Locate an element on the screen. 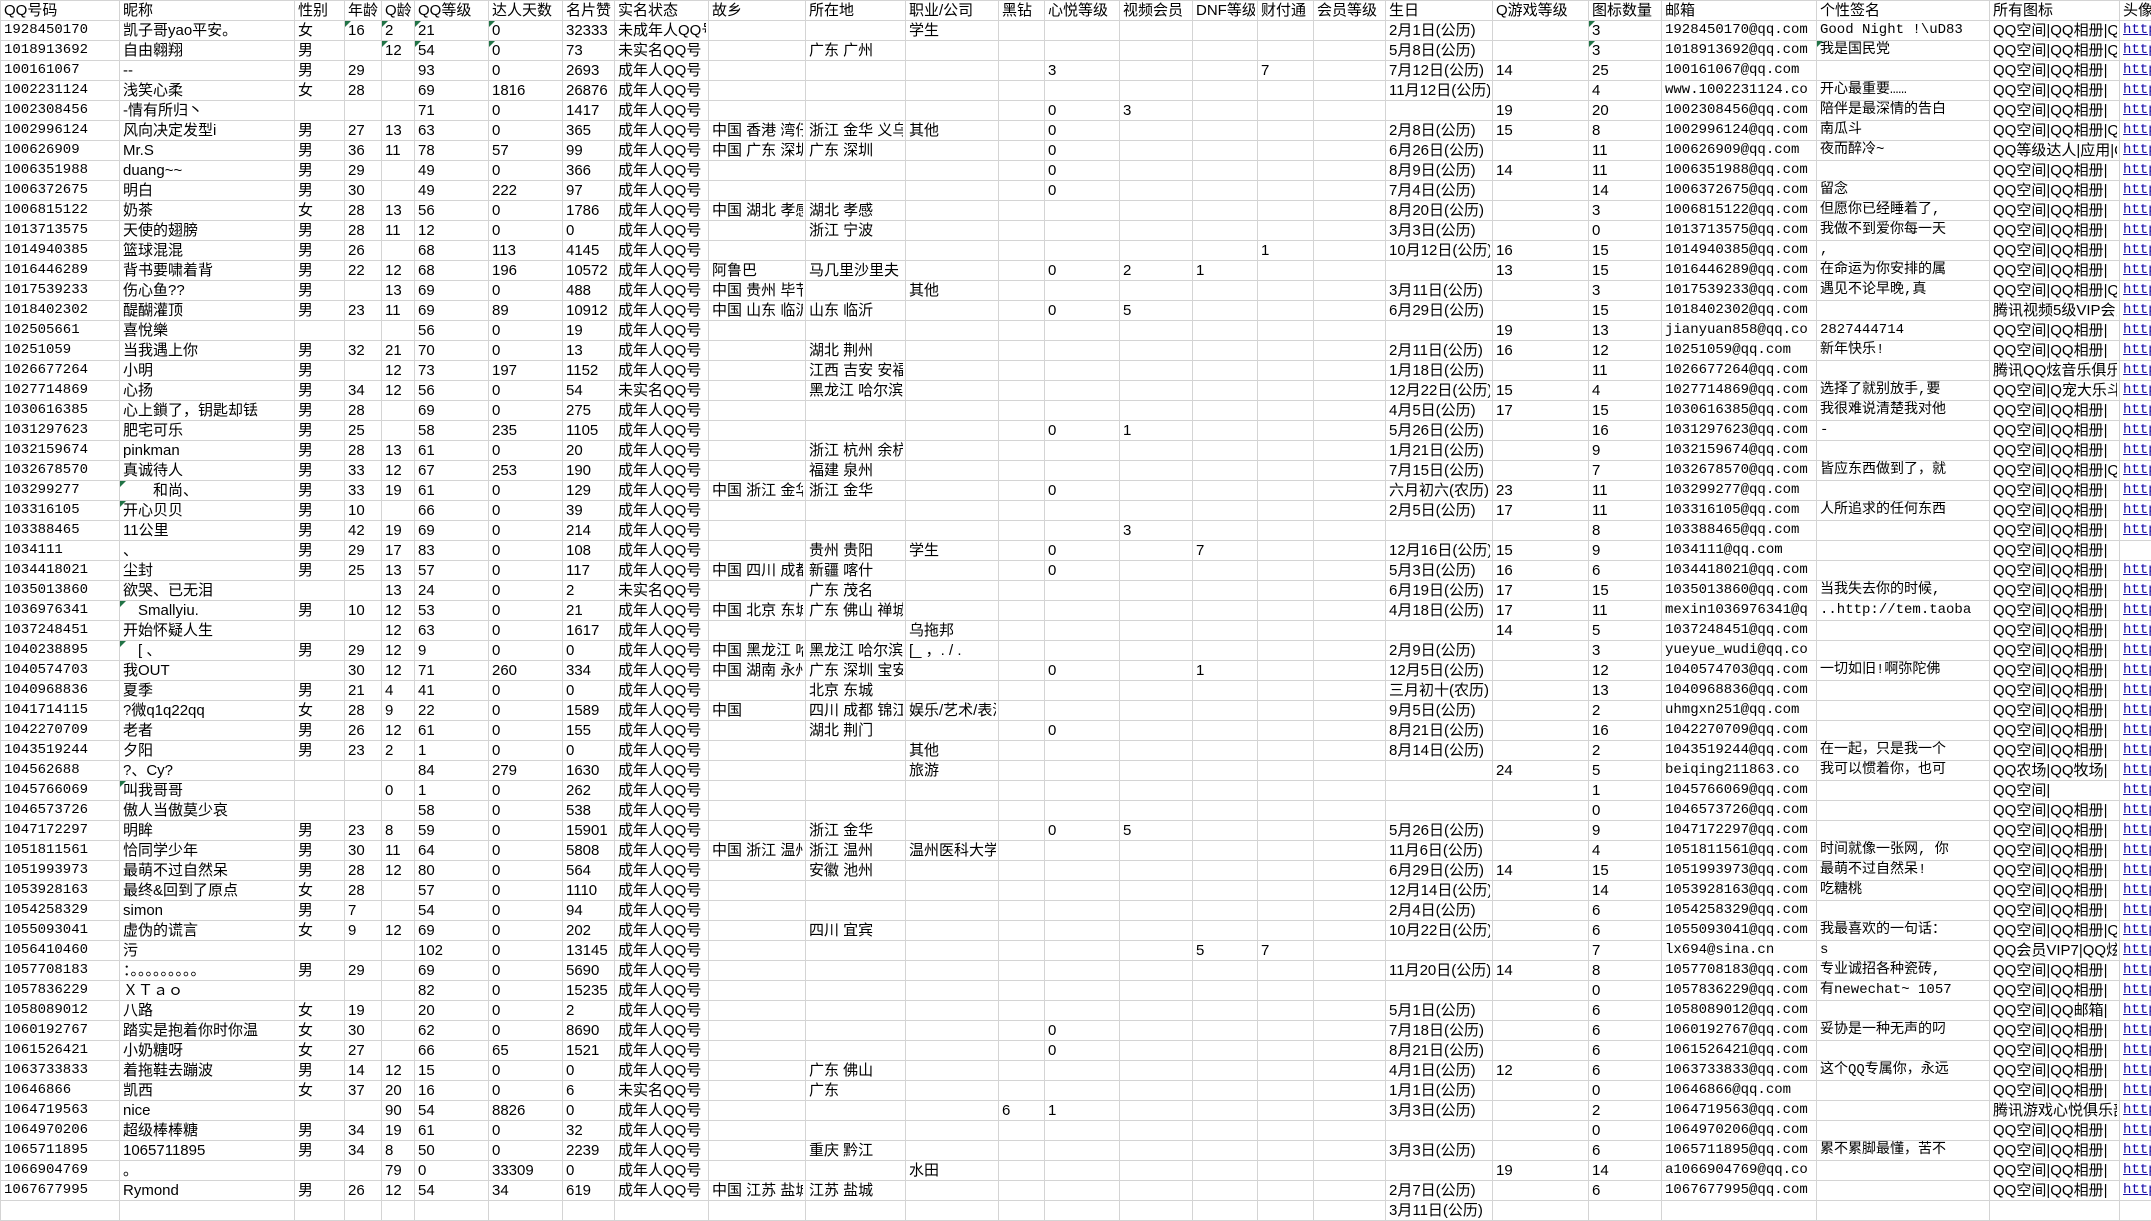 The height and width of the screenshot is (1221, 2151). cell-r53-c7: 6 is located at coordinates (589, 1091).